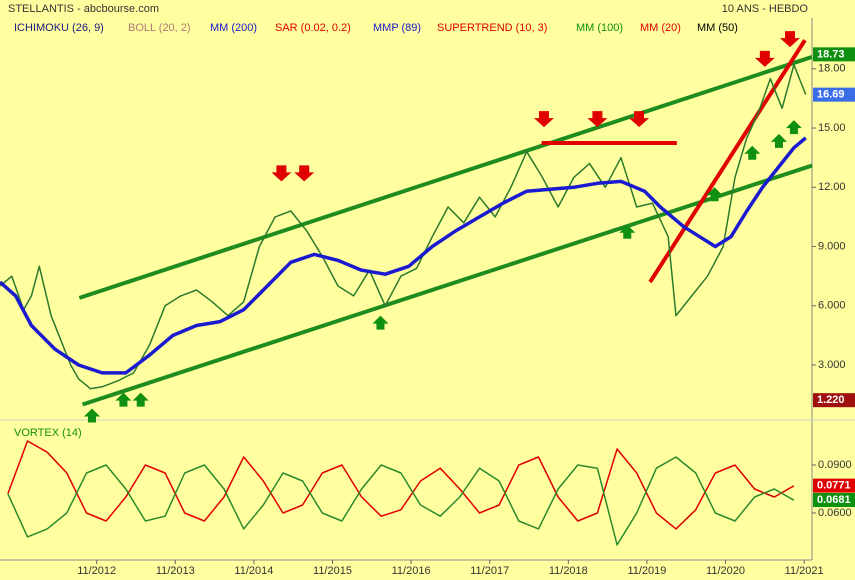 This screenshot has width=855, height=580. What do you see at coordinates (660, 28) in the screenshot?
I see `legend-entry: MM (20)` at bounding box center [660, 28].